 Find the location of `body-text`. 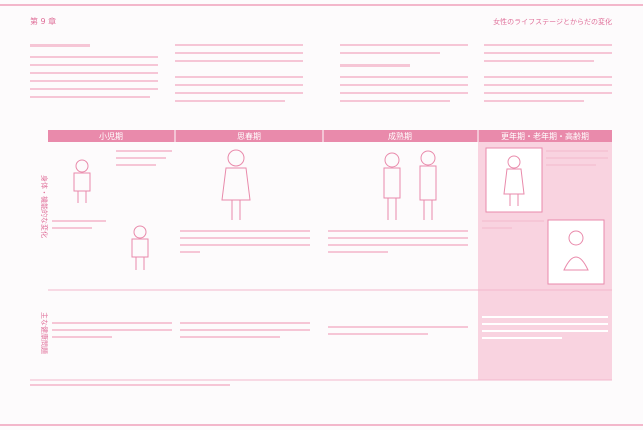

body-text is located at coordinates (321, 73).